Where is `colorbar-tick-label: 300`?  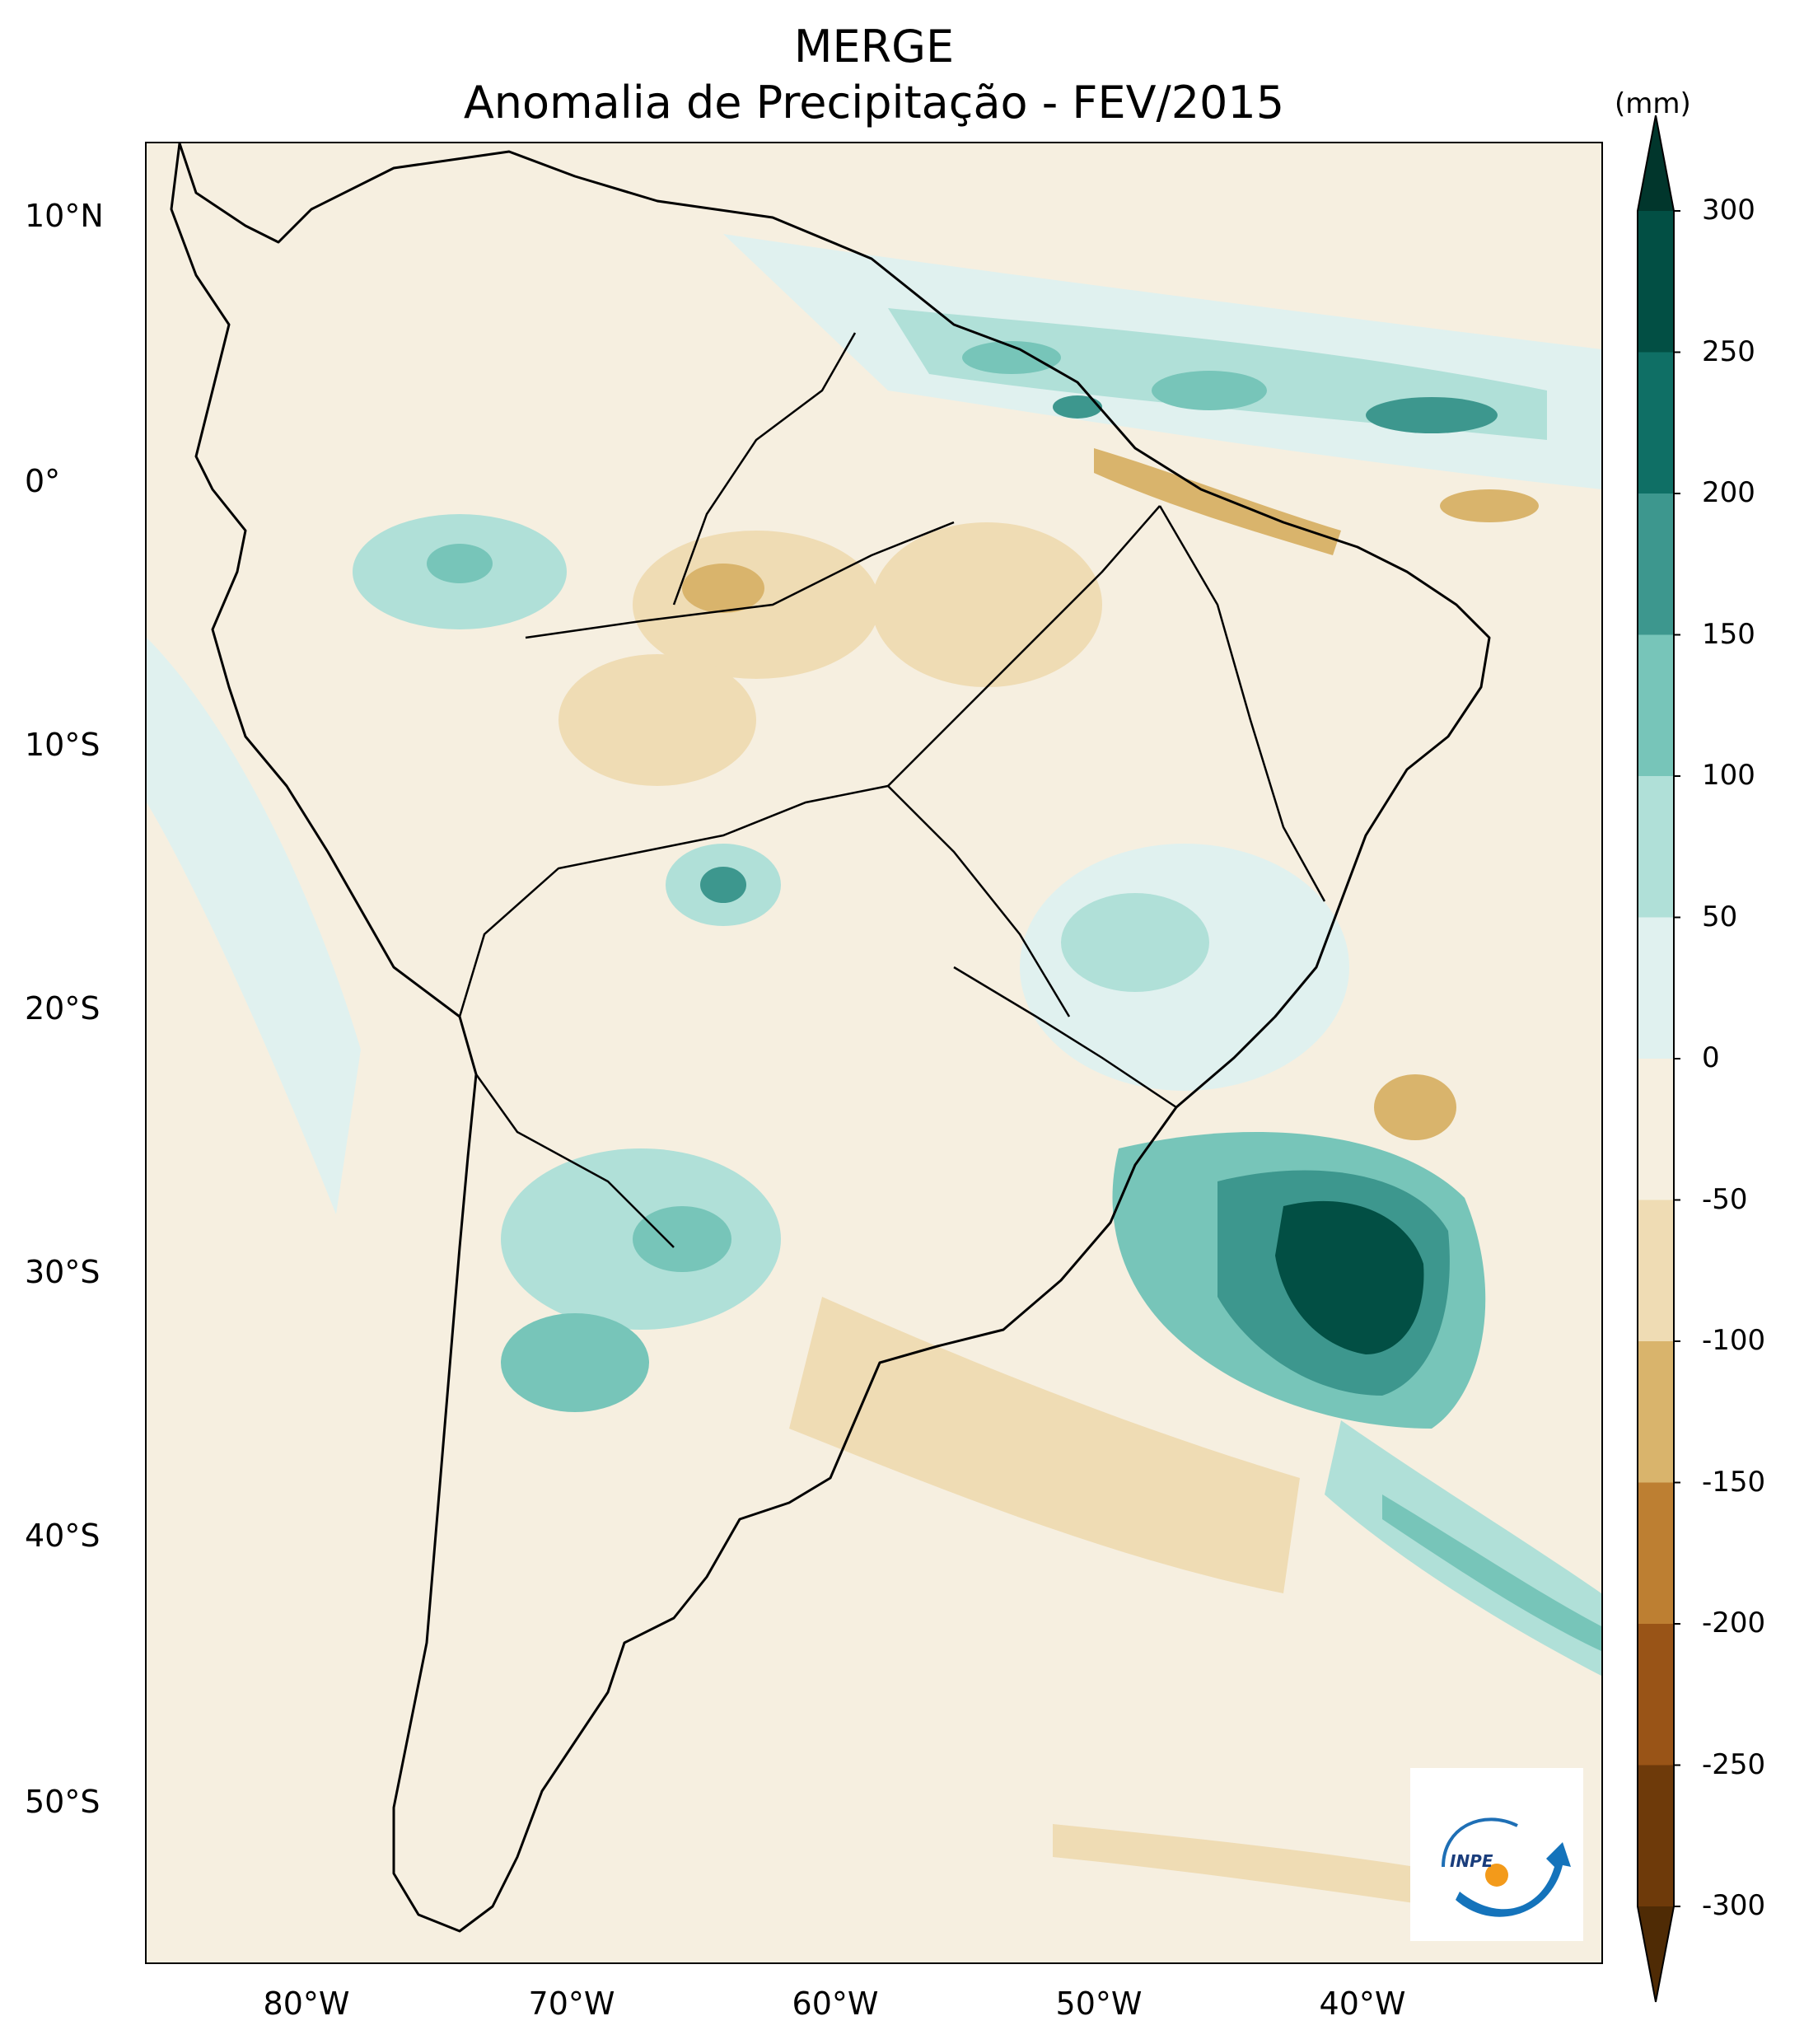 colorbar-tick-label: 300 is located at coordinates (1728, 210).